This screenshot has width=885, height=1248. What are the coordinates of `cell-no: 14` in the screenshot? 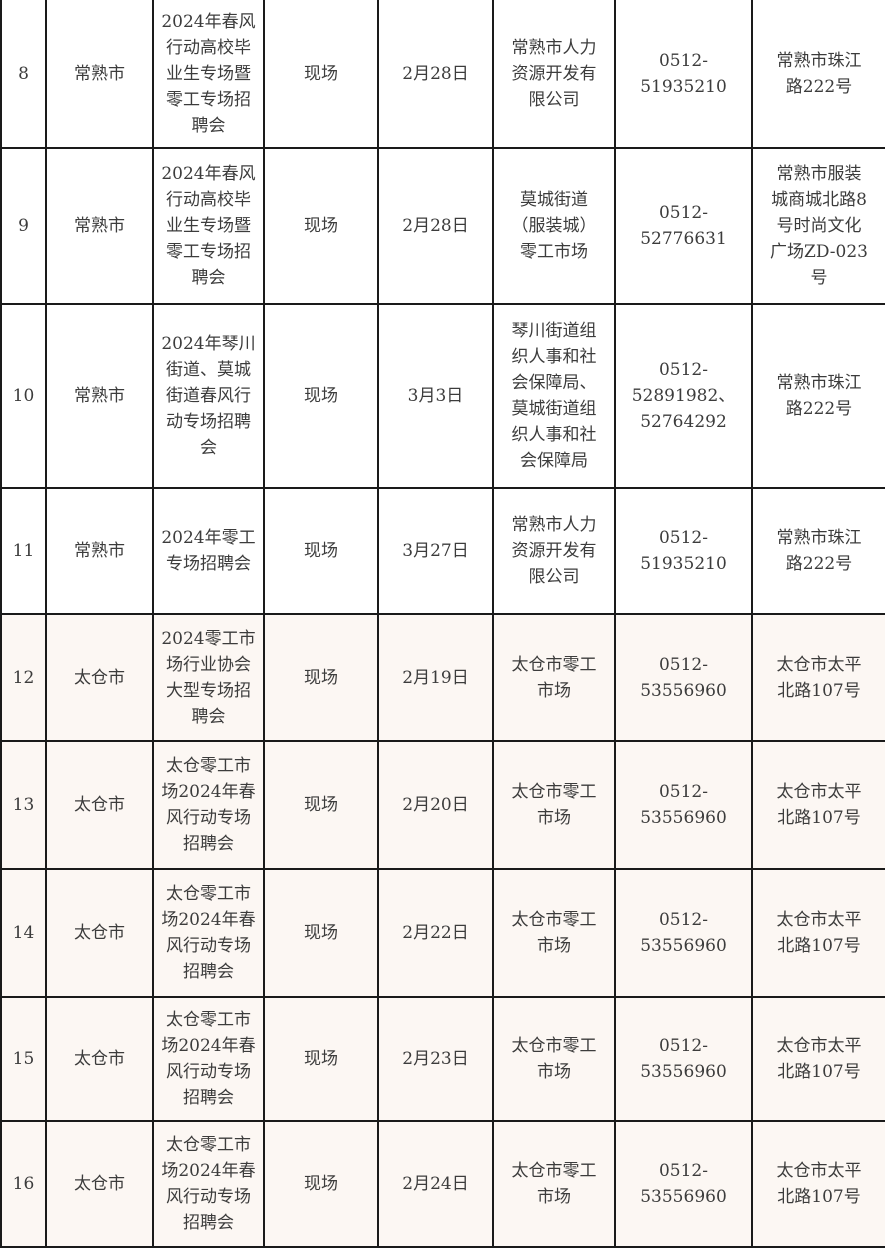 It's located at (23, 933).